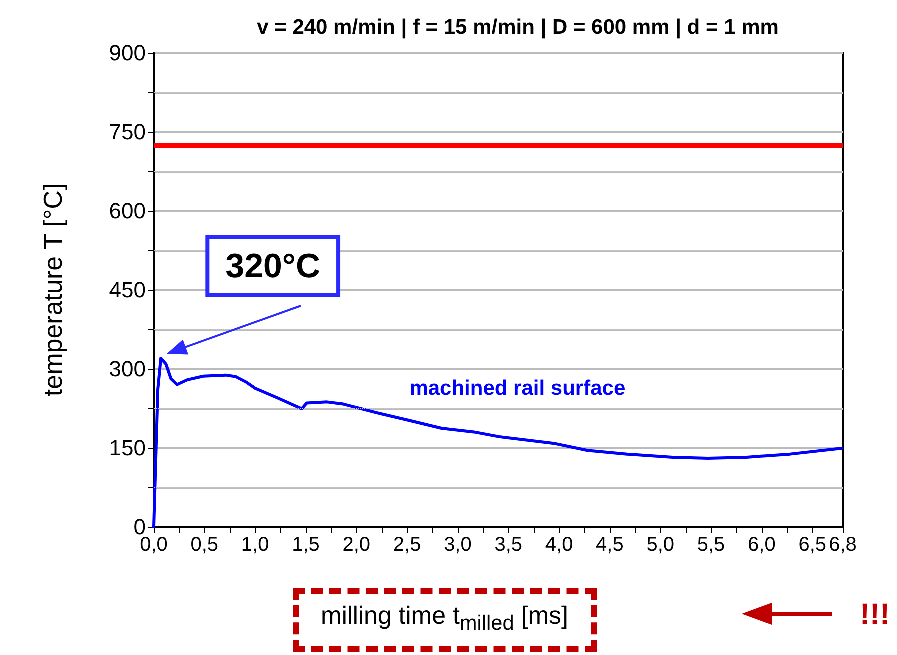 This screenshot has width=897, height=655. I want to click on x-tick-label: 3,0, so click(458, 545).